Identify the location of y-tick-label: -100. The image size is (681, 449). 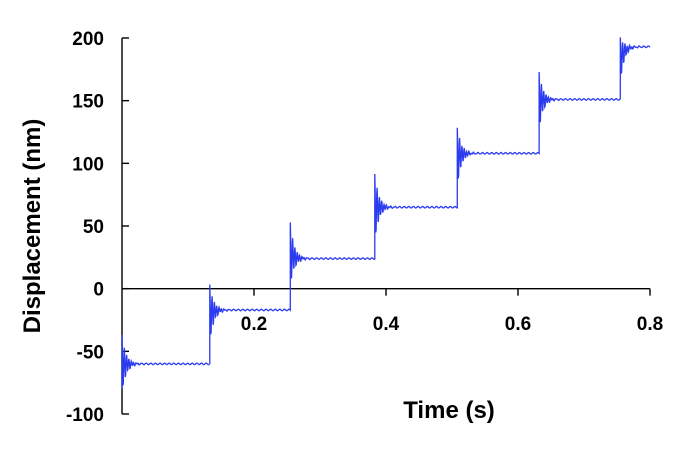
(85, 415).